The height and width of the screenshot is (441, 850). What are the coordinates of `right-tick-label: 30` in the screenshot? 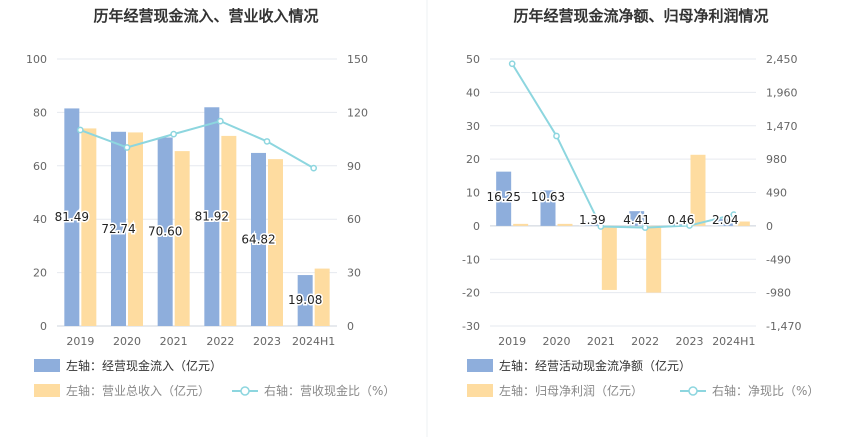 It's located at (354, 273).